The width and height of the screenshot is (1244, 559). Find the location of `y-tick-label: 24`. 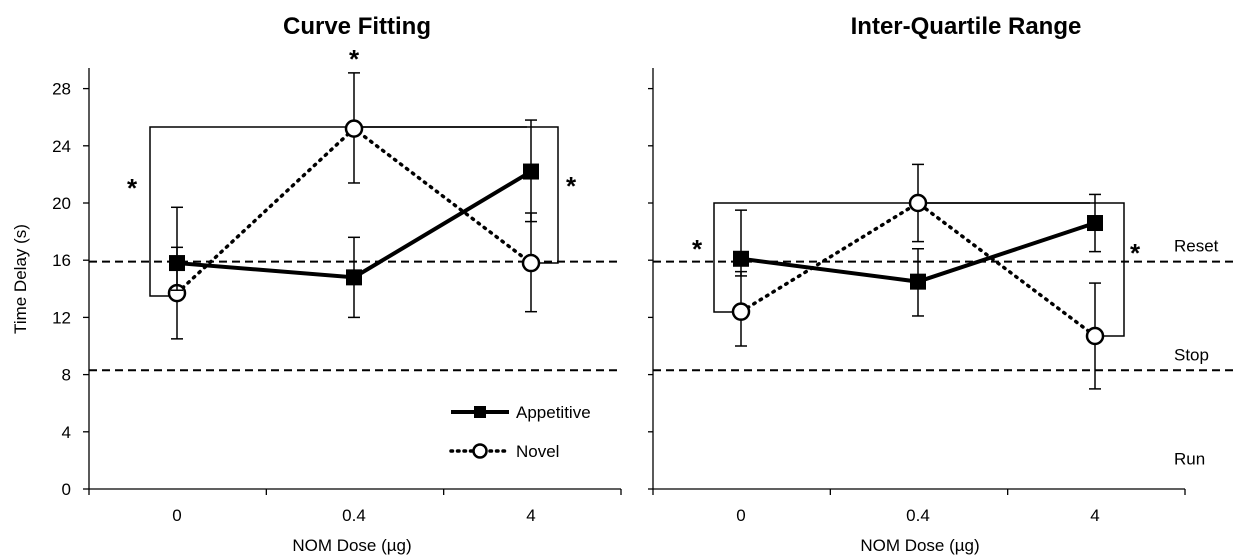

y-tick-label: 24 is located at coordinates (61, 146).